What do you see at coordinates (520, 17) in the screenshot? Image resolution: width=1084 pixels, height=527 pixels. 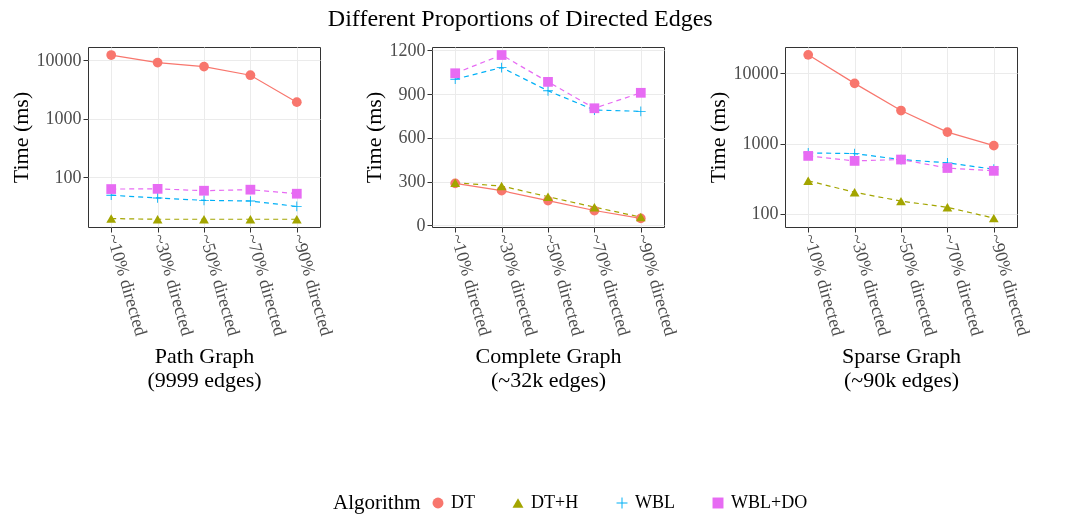 I see `chart-title: Different Proportions of Directed Edges` at bounding box center [520, 17].